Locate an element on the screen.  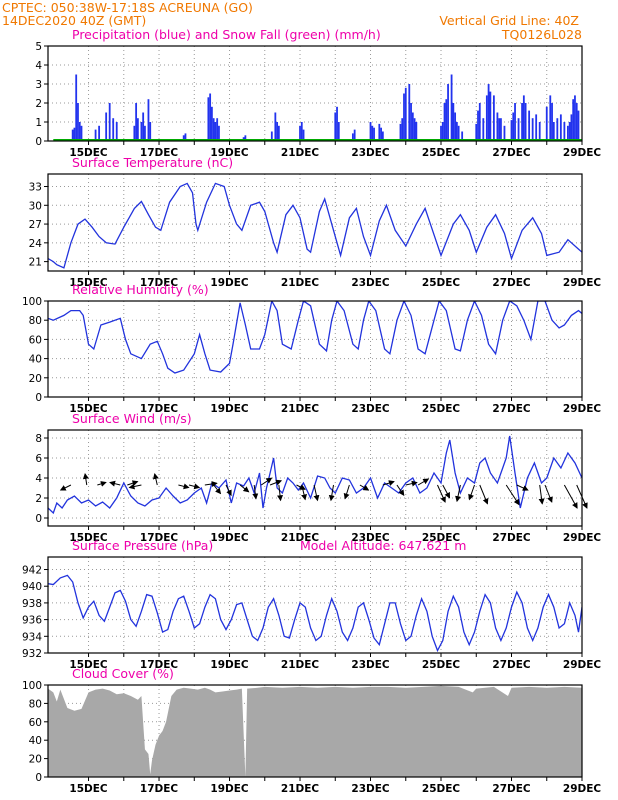
series-line-rh is located at coordinates (315, 337).